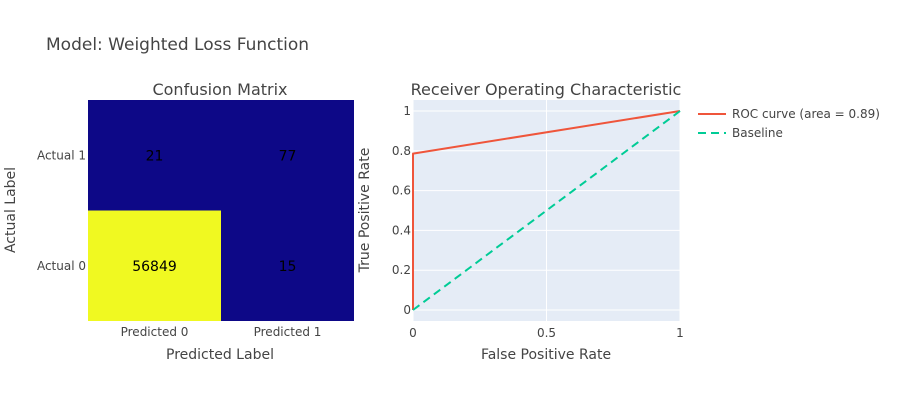  Describe the element at coordinates (221, 332) in the screenshot. I see `heatmap-x-ticks: Predicted 0 Predicted 1` at that location.